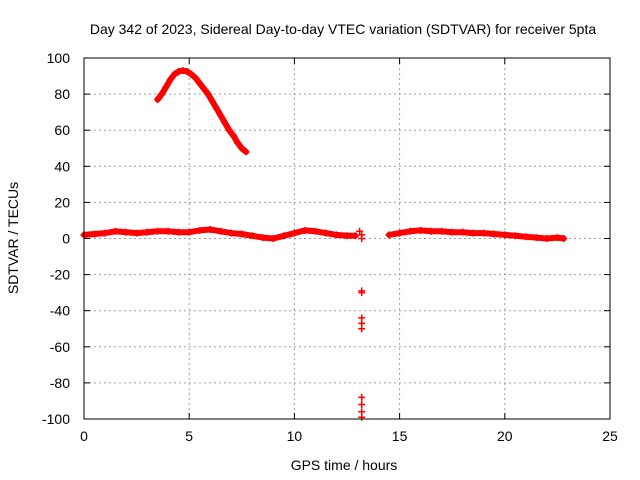 The height and width of the screenshot is (480, 640). I want to click on x-tick-label: 10, so click(295, 436).